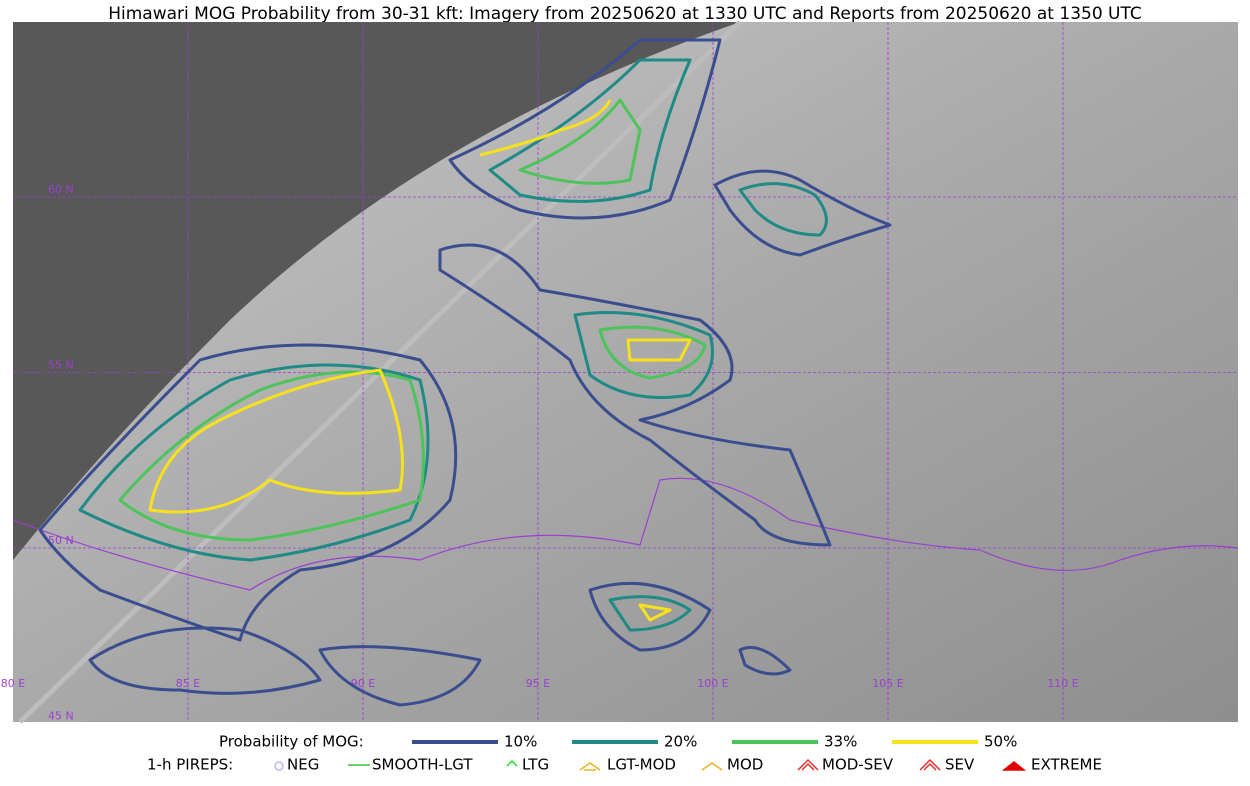 This screenshot has width=1250, height=786. What do you see at coordinates (641, 765) in the screenshot?
I see `pirep-label: LGT-MOD` at bounding box center [641, 765].